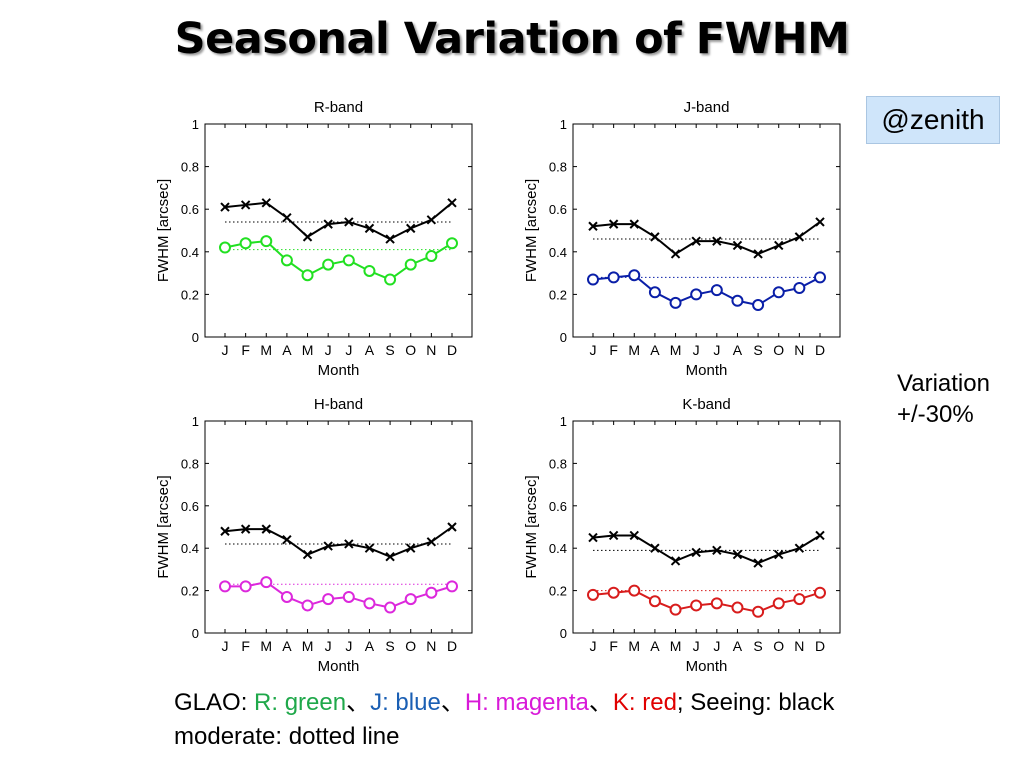 Image resolution: width=1024 pixels, height=768 pixels. I want to click on y-tick-label: 0.4, so click(558, 252).